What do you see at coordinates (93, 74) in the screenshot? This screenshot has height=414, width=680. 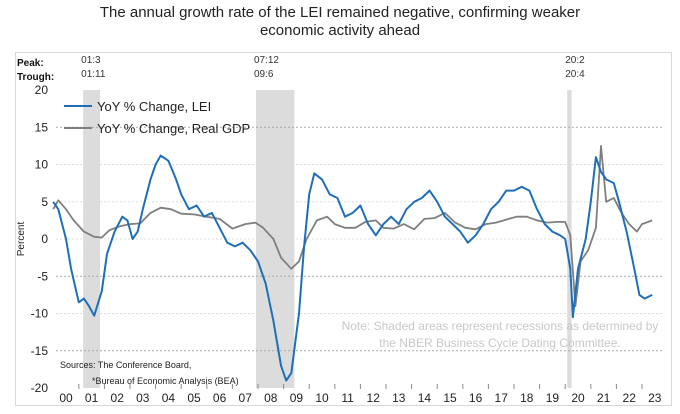 I see `recession-trough-label: 01:11` at bounding box center [93, 74].